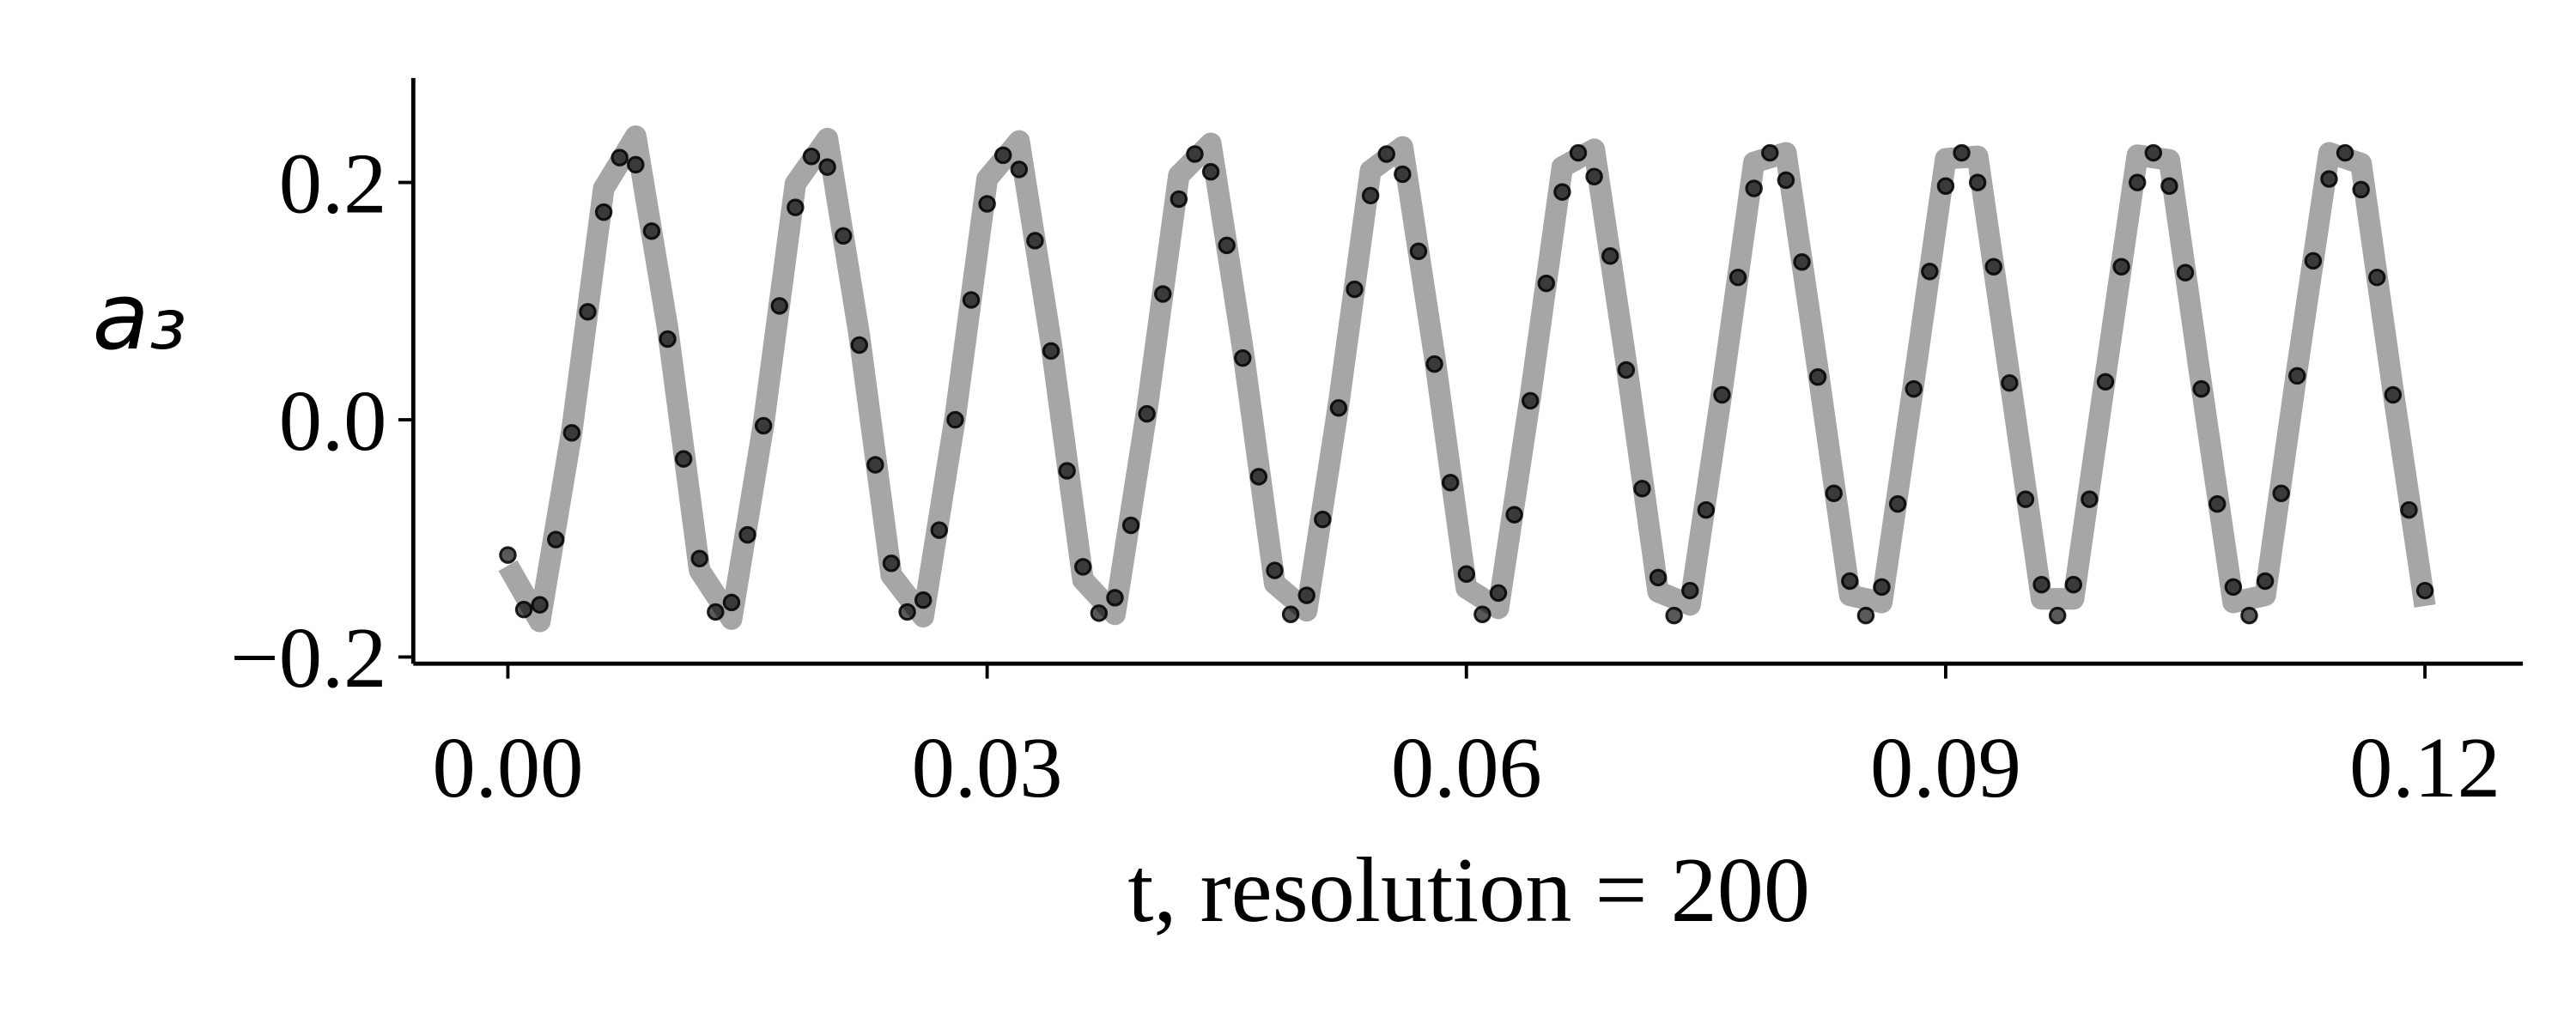  I want to click on y-axis-label: a₃, so click(140, 317).